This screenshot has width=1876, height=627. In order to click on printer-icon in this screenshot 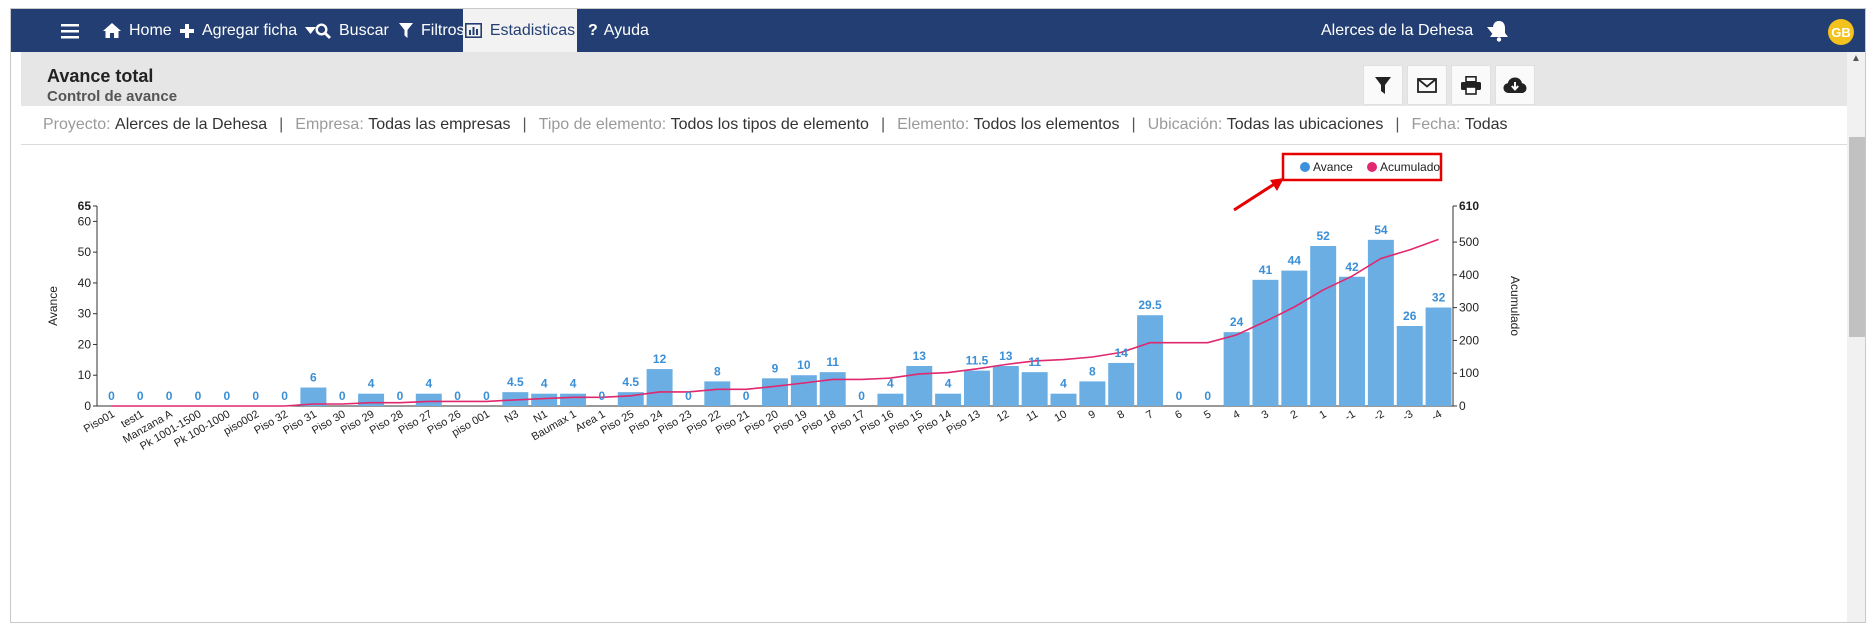, I will do `click(1471, 85)`.